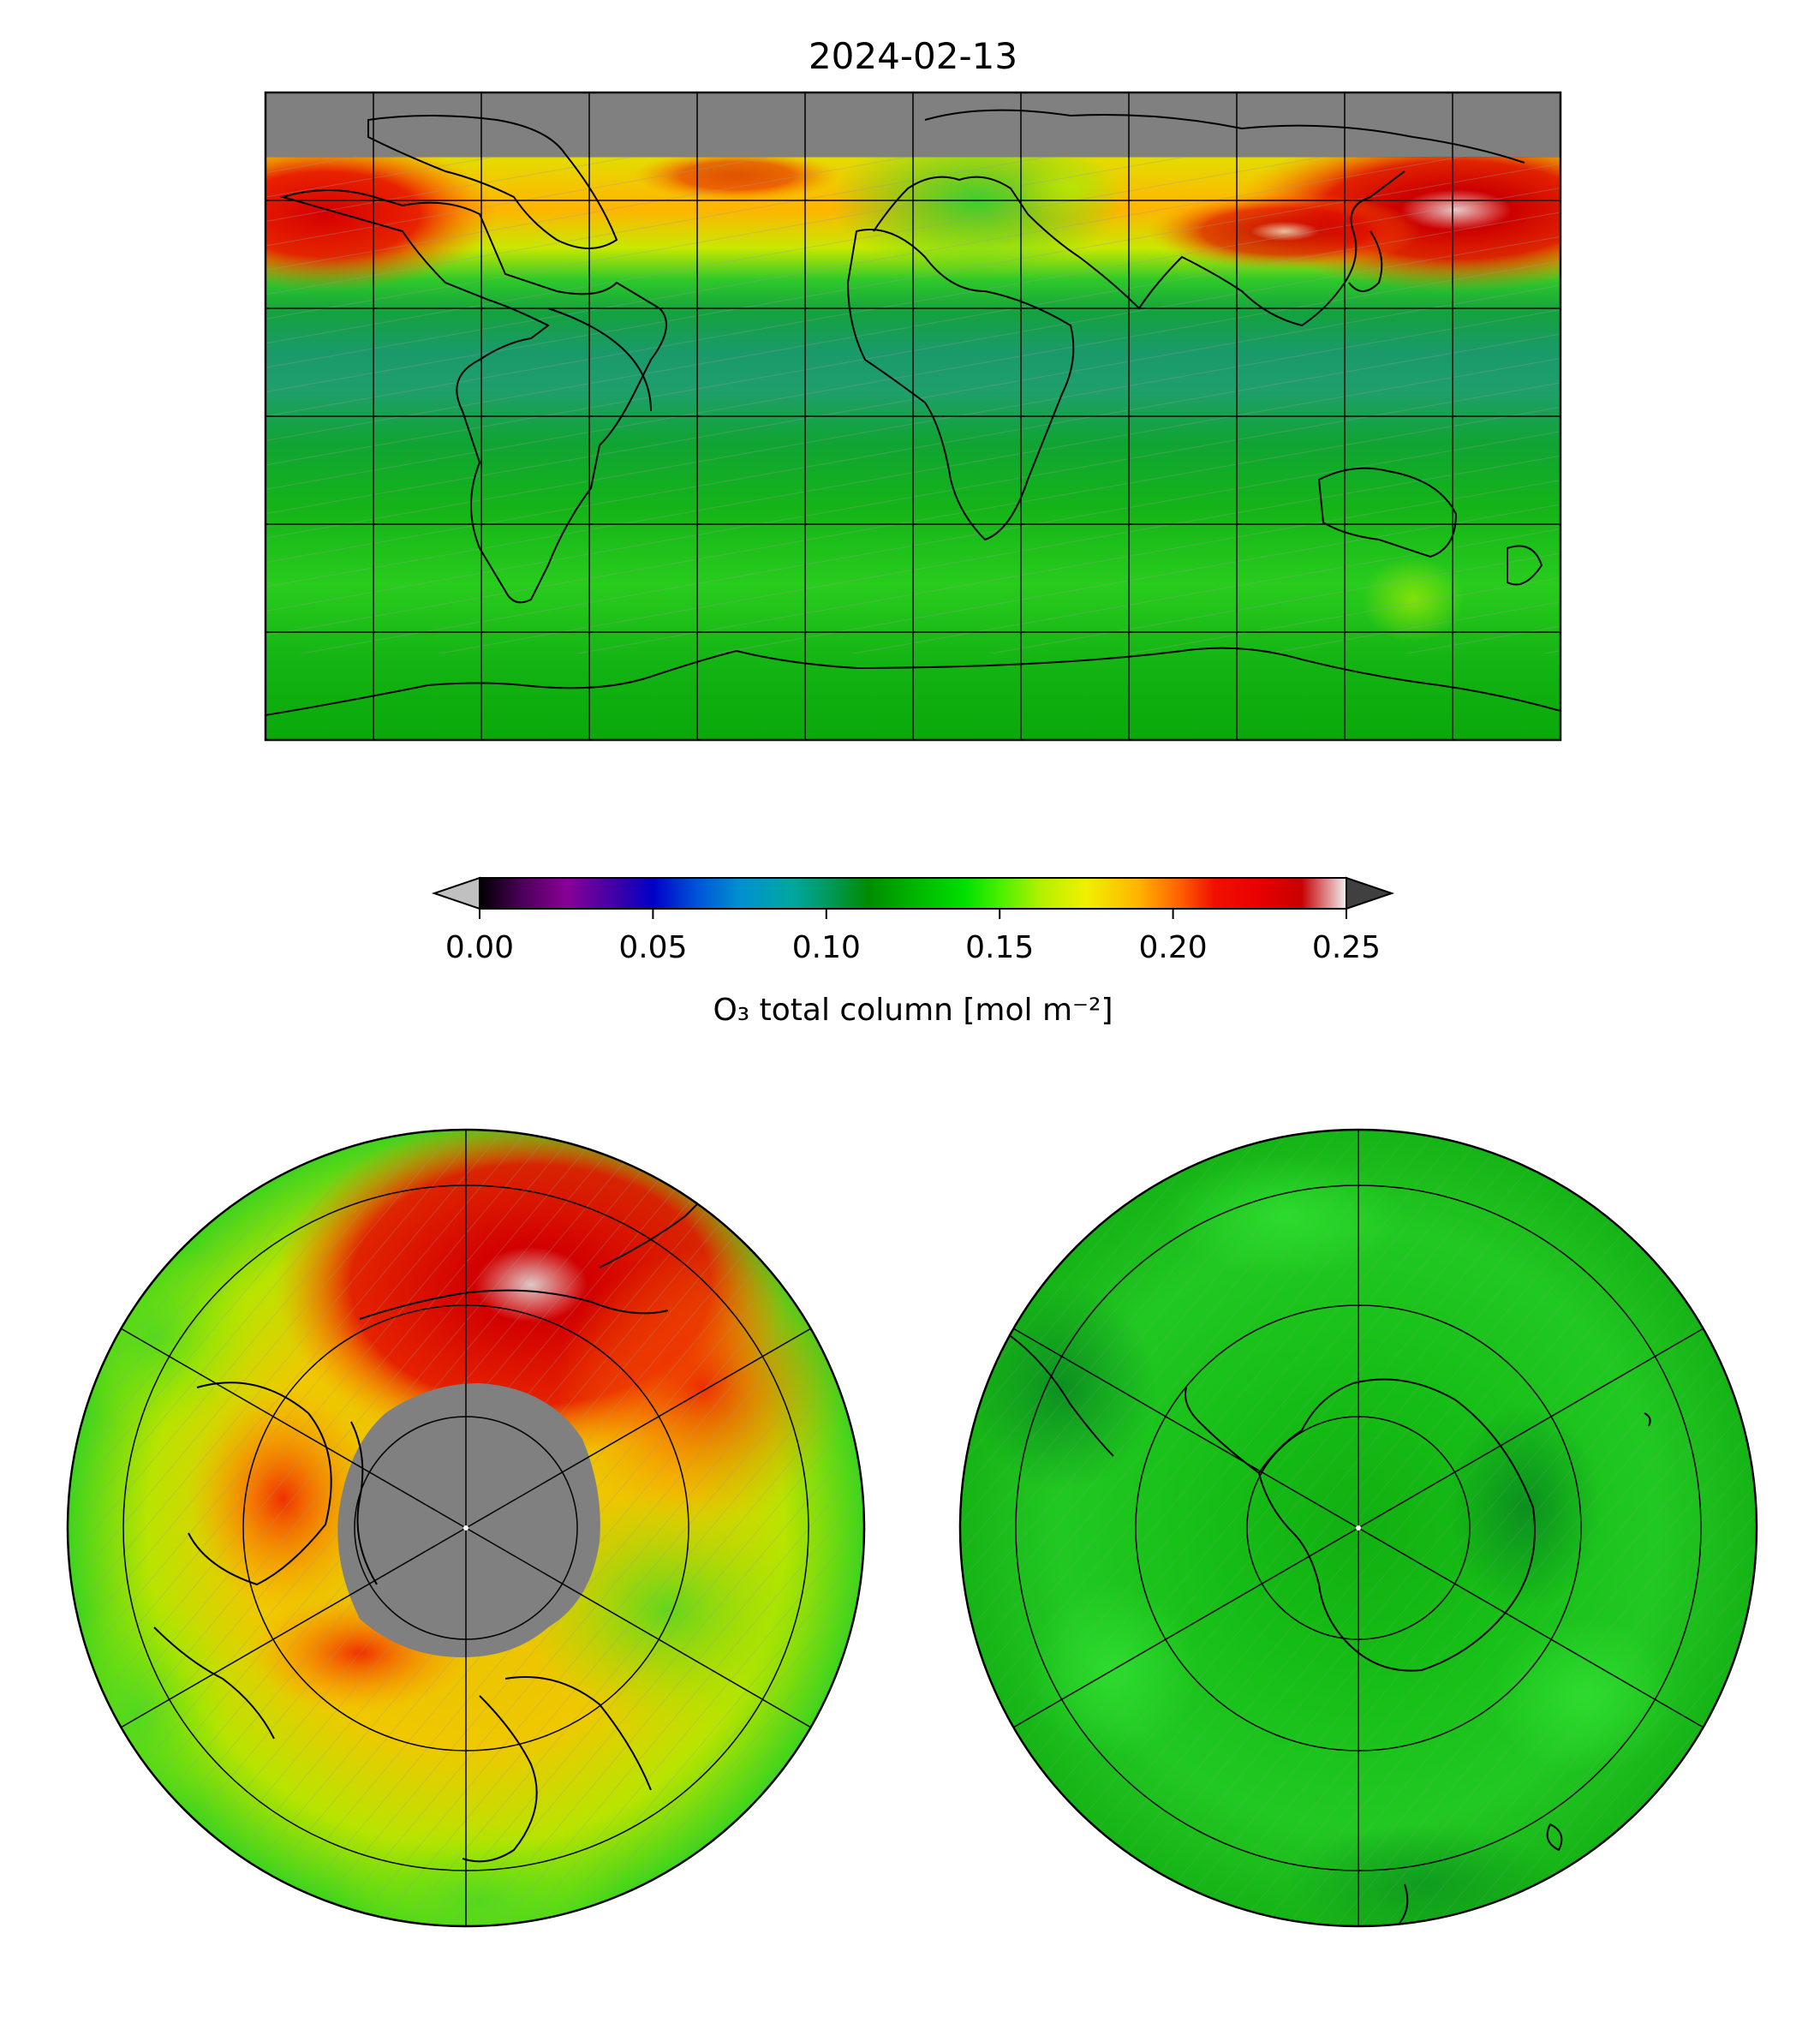 The width and height of the screenshot is (1820, 2023). I want to click on colorbar-ticks: 0.00 0.05 0.10 0.15 0.20 0.25, so click(913, 937).